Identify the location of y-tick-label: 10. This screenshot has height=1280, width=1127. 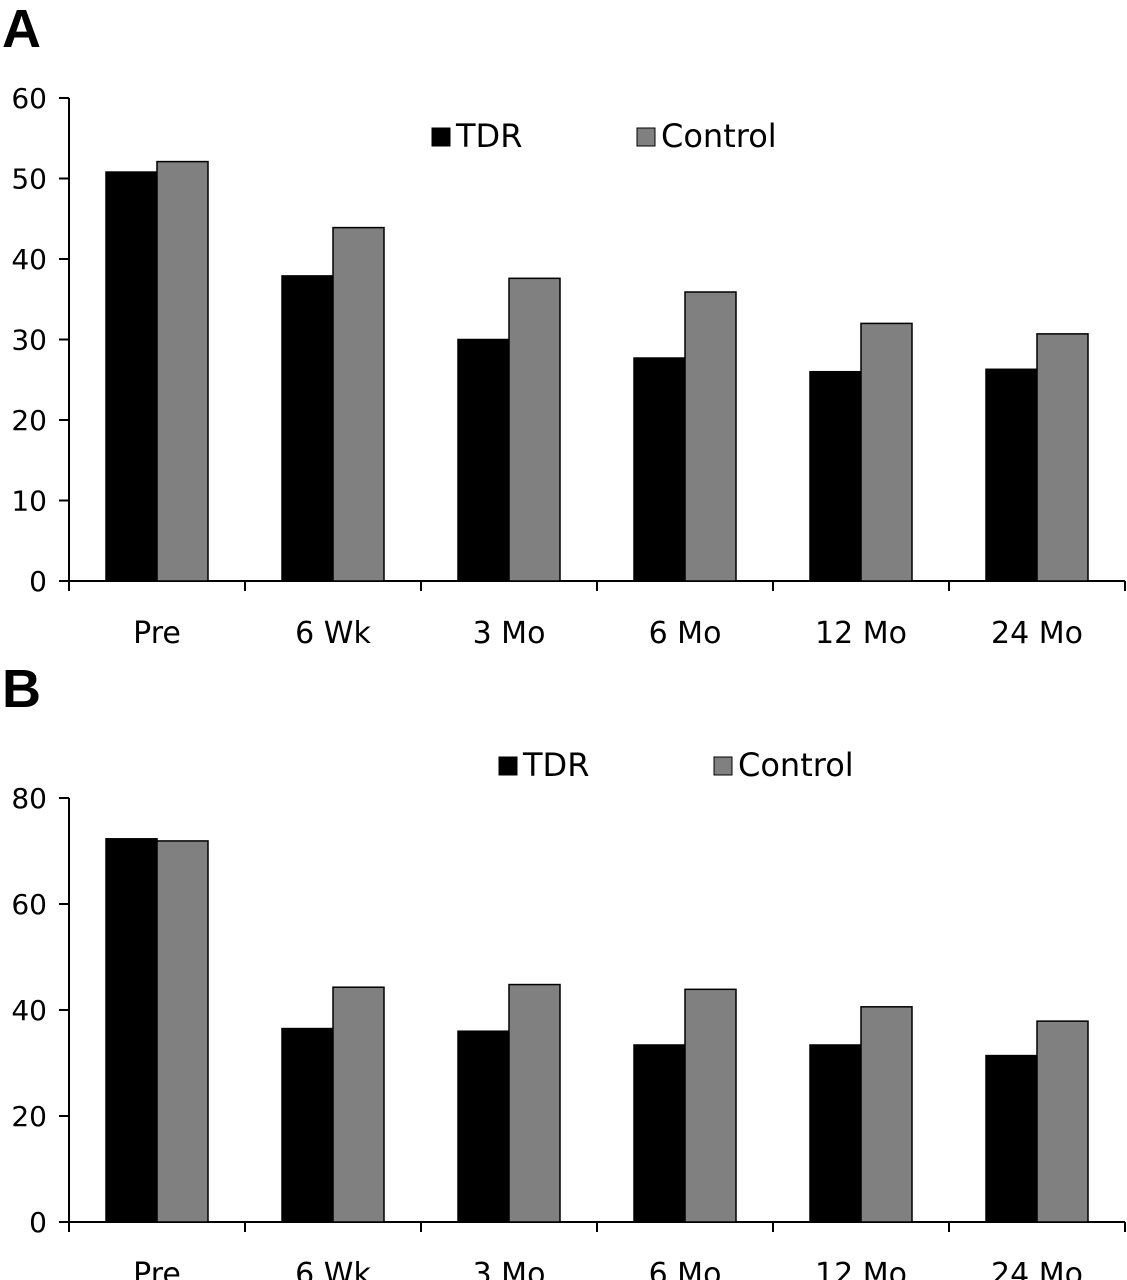
(29, 501).